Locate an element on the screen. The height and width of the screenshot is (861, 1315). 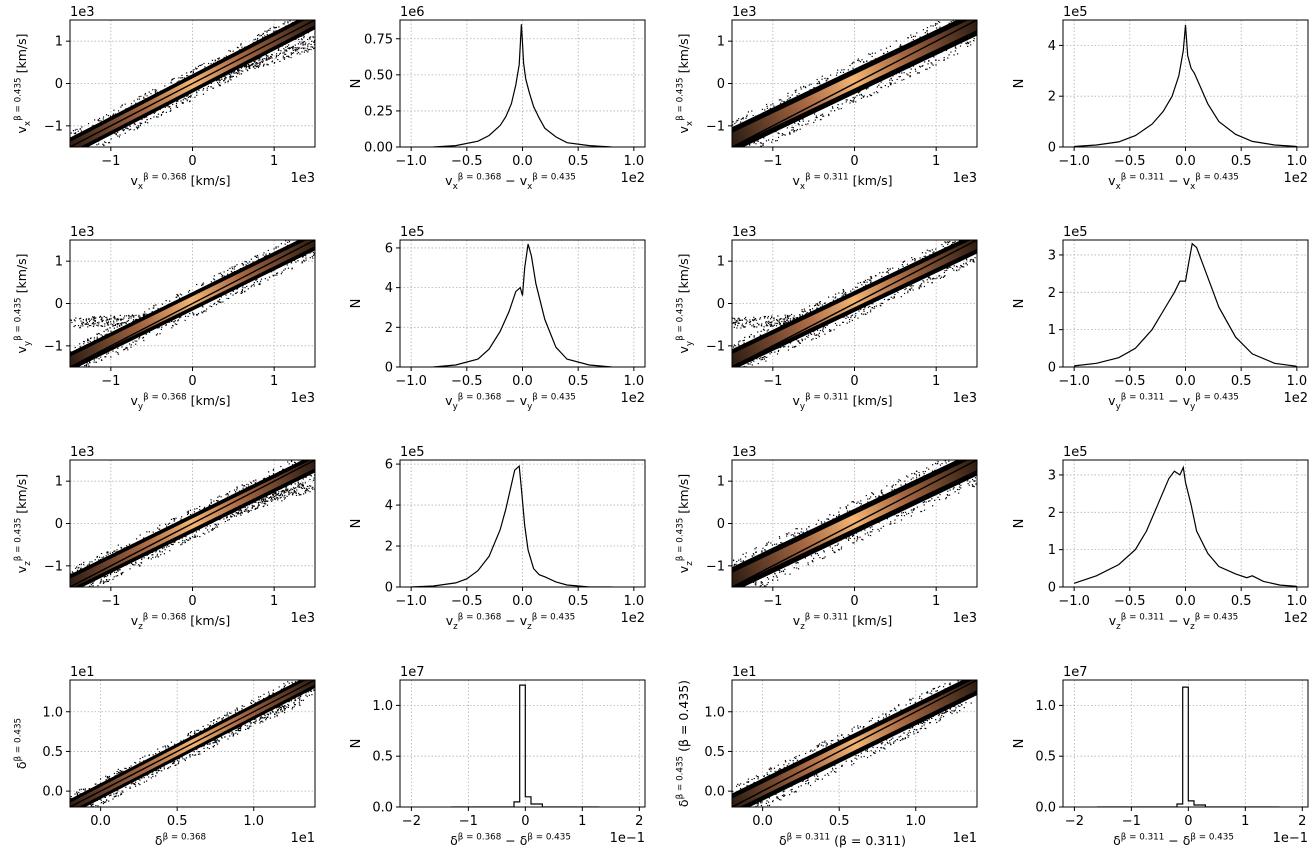
y-tick-label: 0 is located at coordinates (721, 84).